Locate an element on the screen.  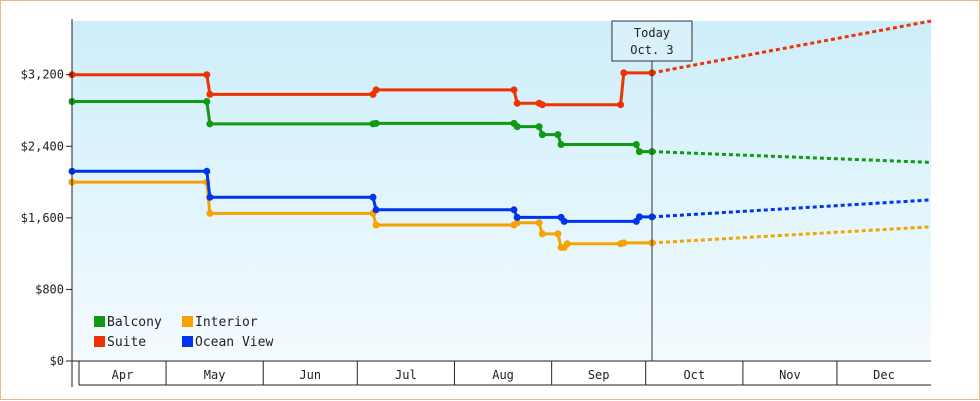
y-tick-label: $1,600 is located at coordinates (42, 218).